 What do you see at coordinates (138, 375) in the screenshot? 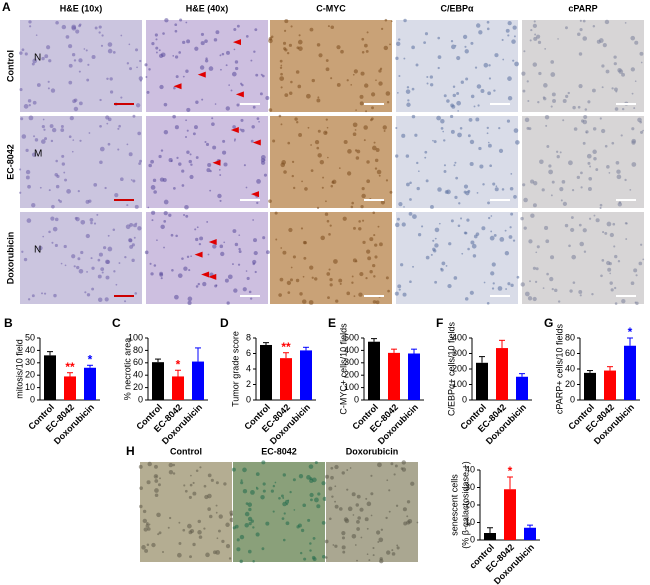
I see `y-tick-label: 40` at bounding box center [138, 375].